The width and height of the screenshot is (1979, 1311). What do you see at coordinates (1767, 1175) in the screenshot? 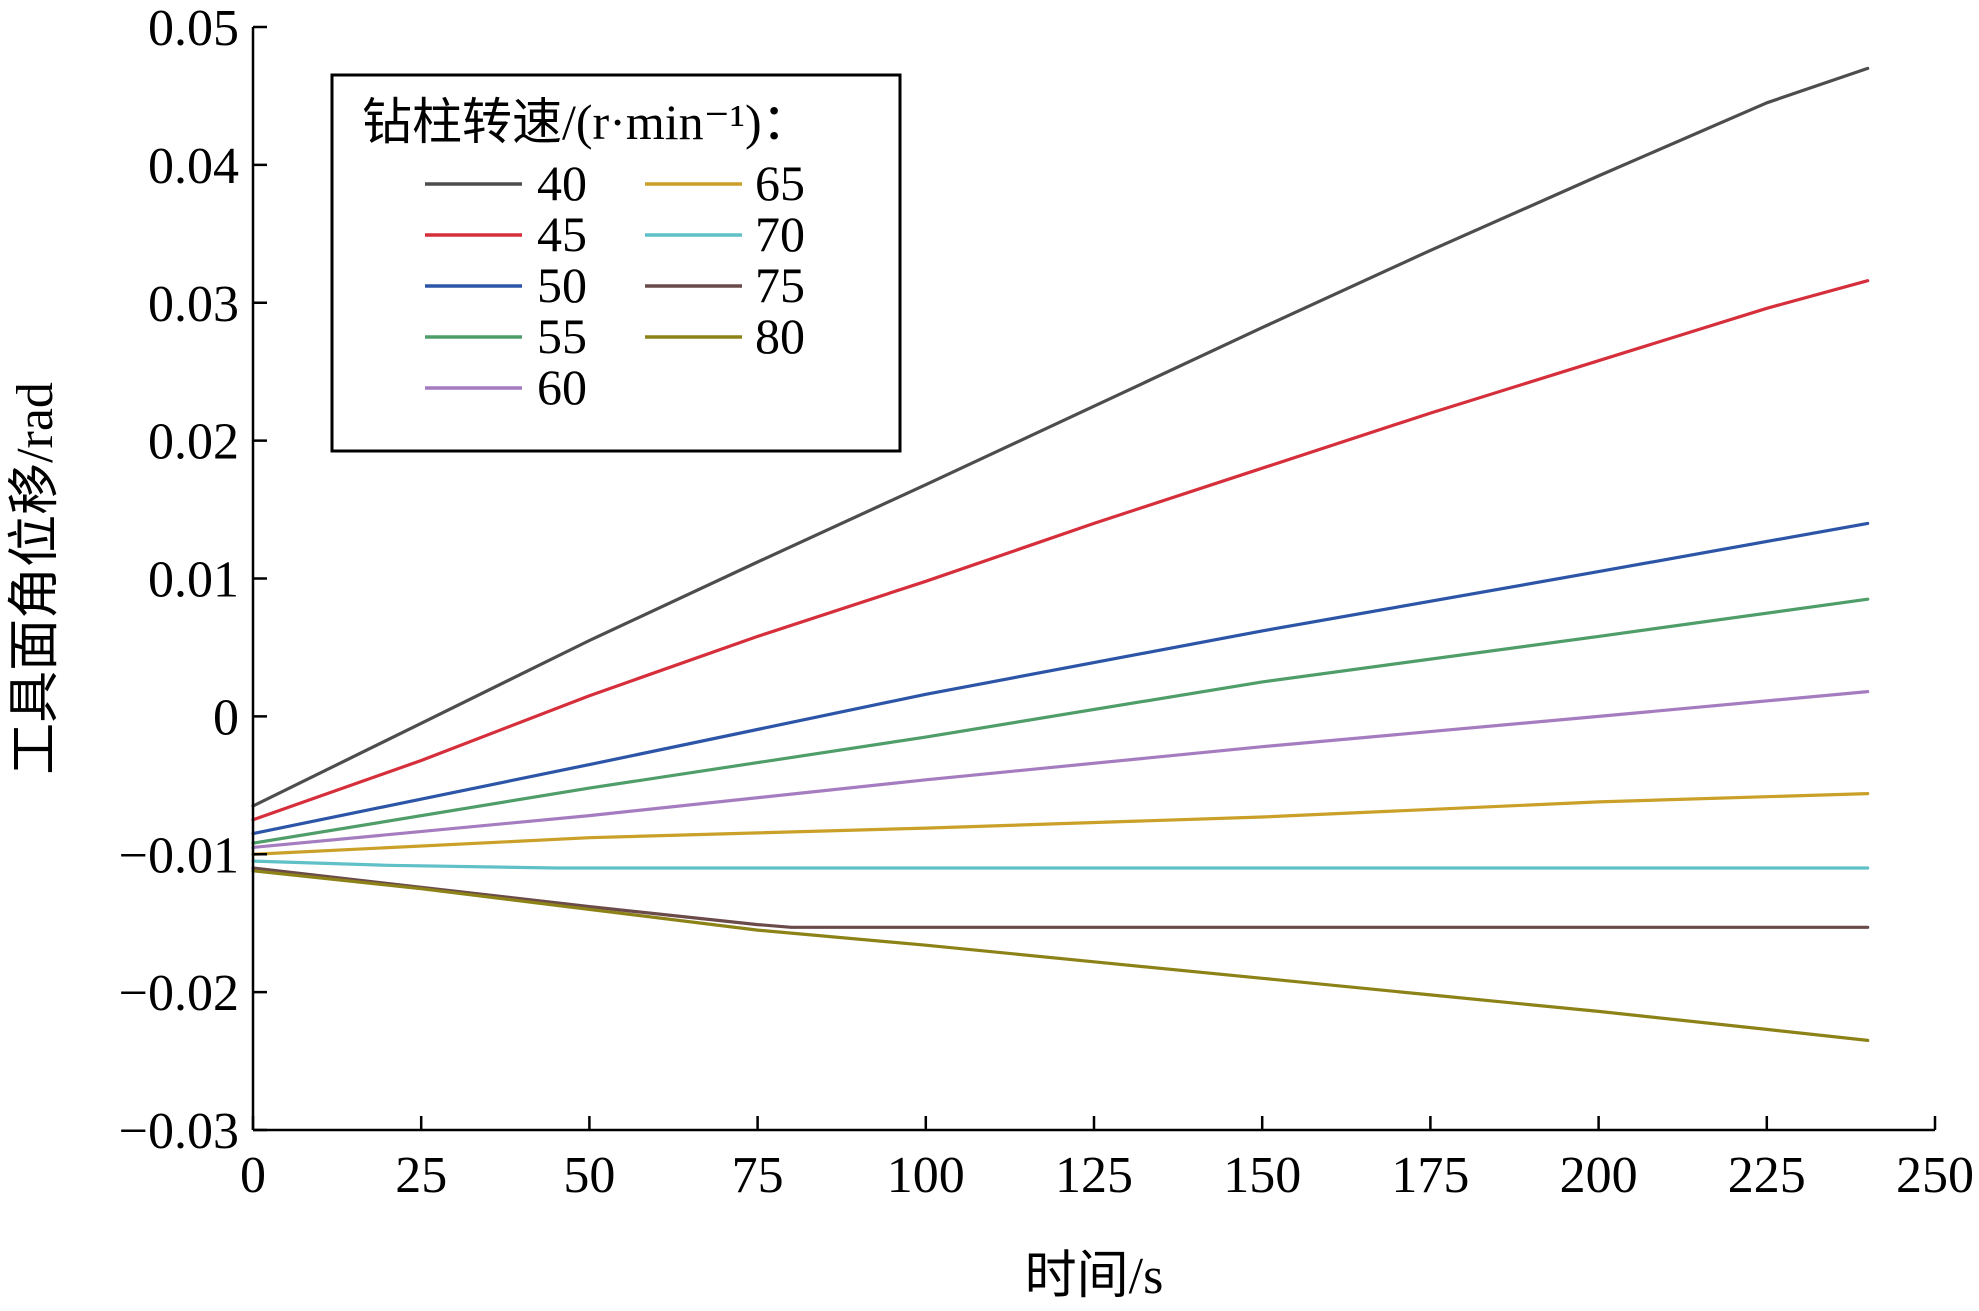
I see `x-tick-label: 225` at bounding box center [1767, 1175].